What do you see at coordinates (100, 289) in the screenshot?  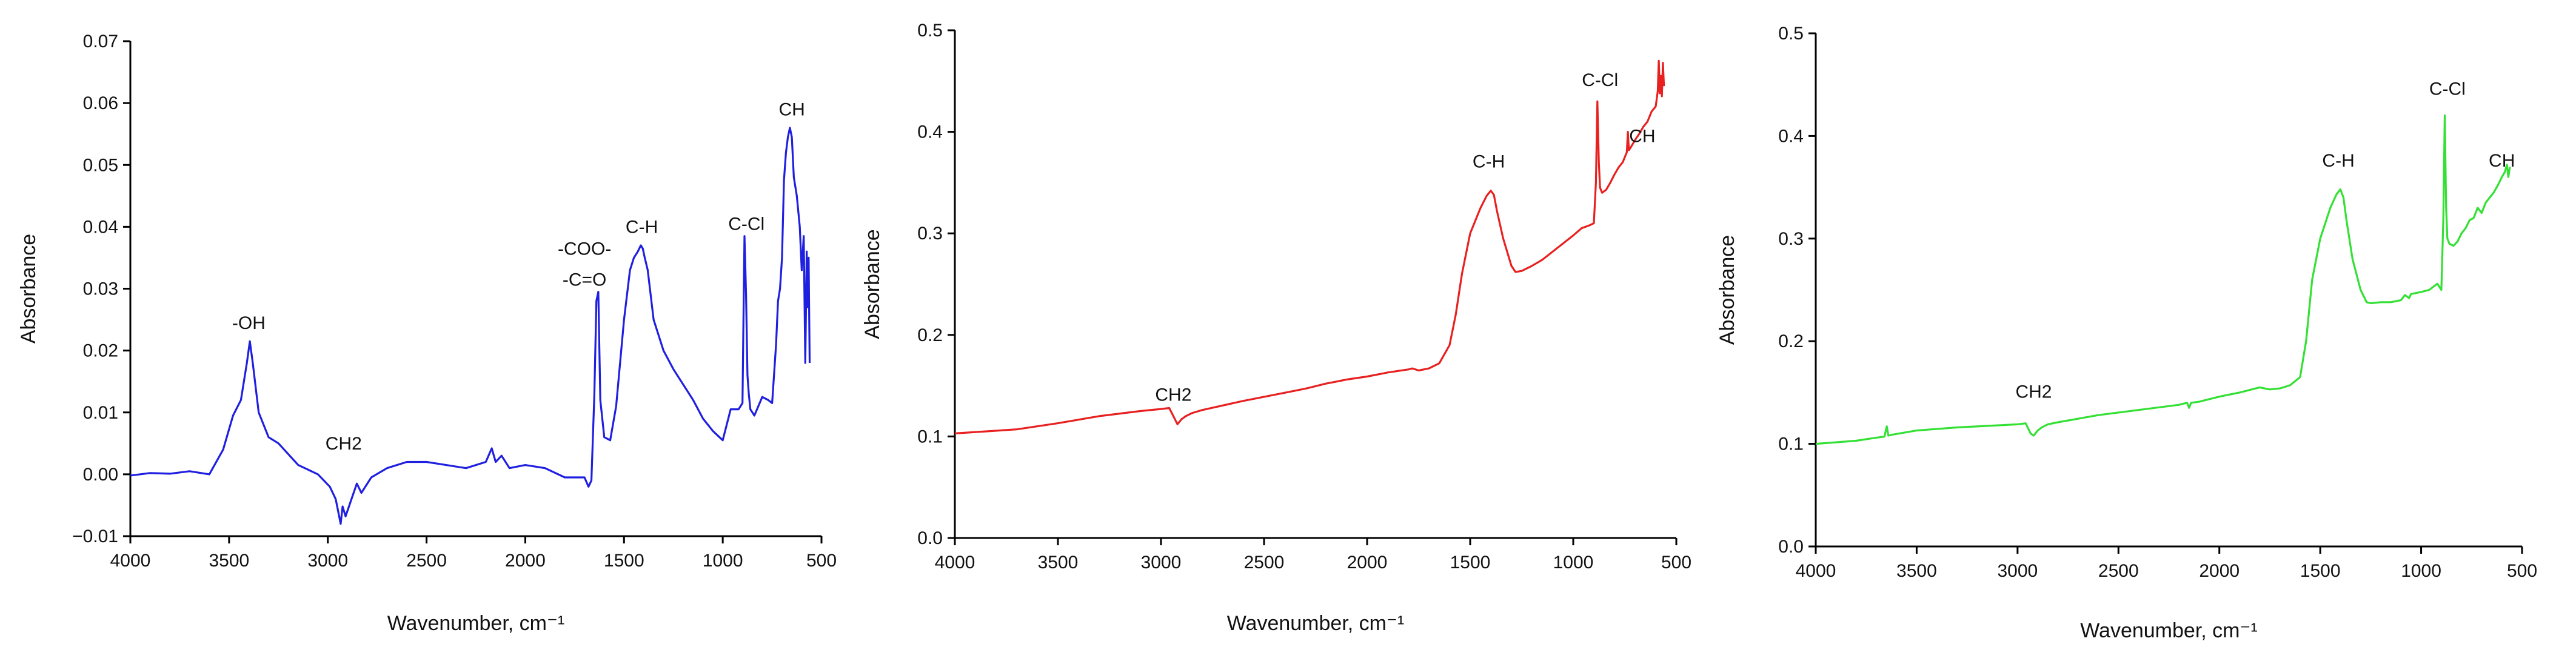 I see `y-tick-label: 0.03` at bounding box center [100, 289].